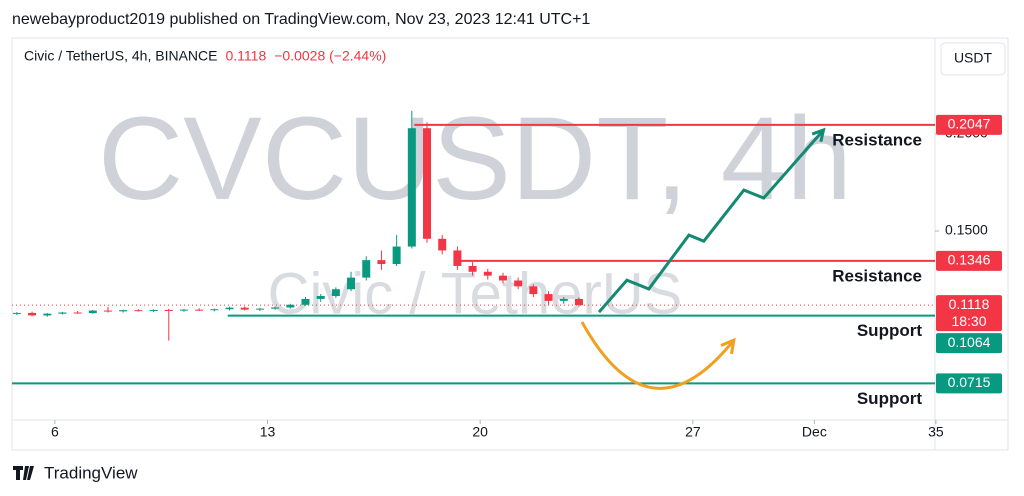  What do you see at coordinates (330, 56) in the screenshot?
I see `header-change: −0.0028 (−2.44%)` at bounding box center [330, 56].